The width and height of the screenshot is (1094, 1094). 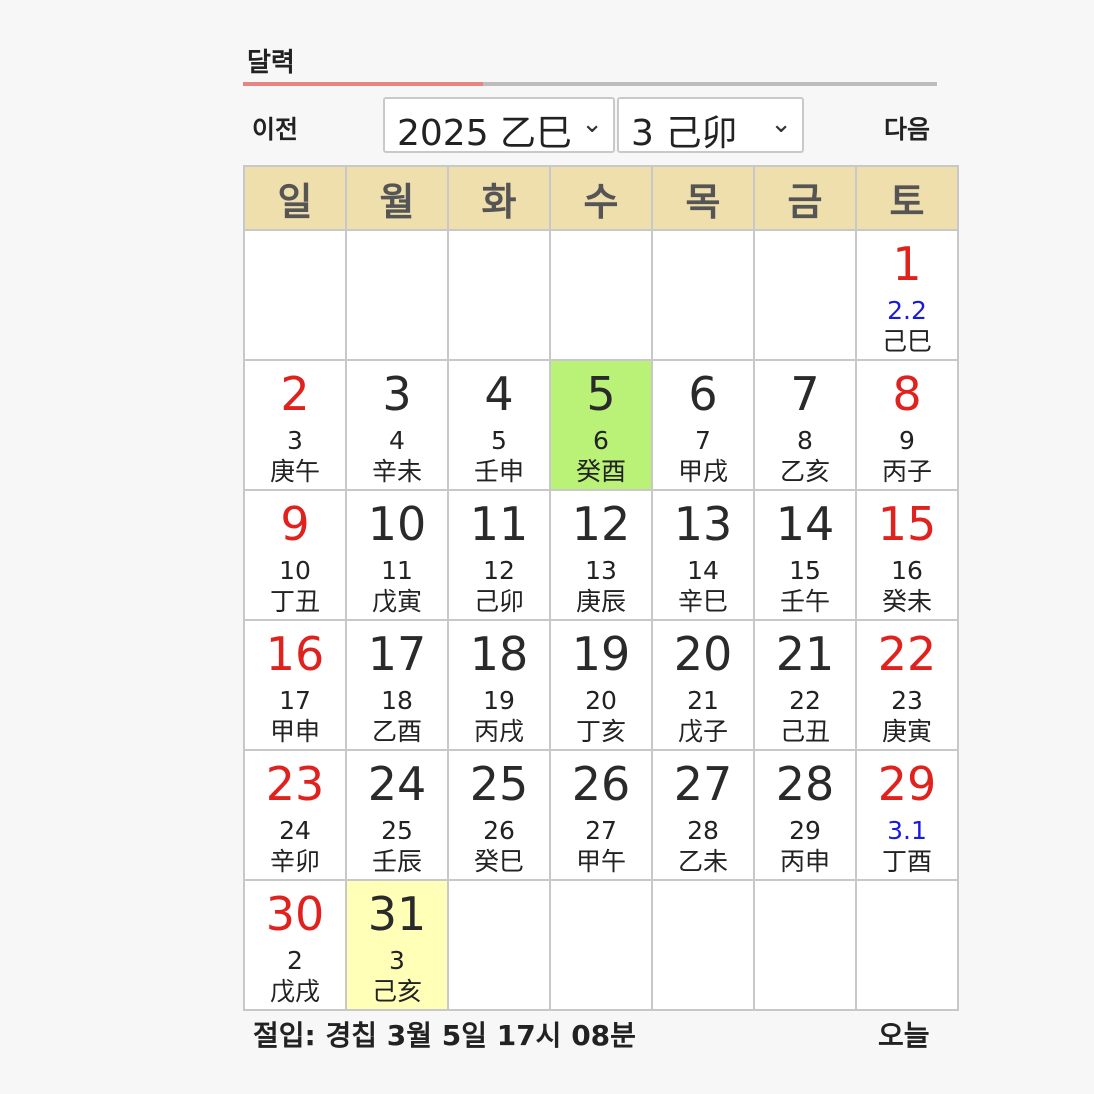 I want to click on solar-date: 7, so click(x=805, y=394).